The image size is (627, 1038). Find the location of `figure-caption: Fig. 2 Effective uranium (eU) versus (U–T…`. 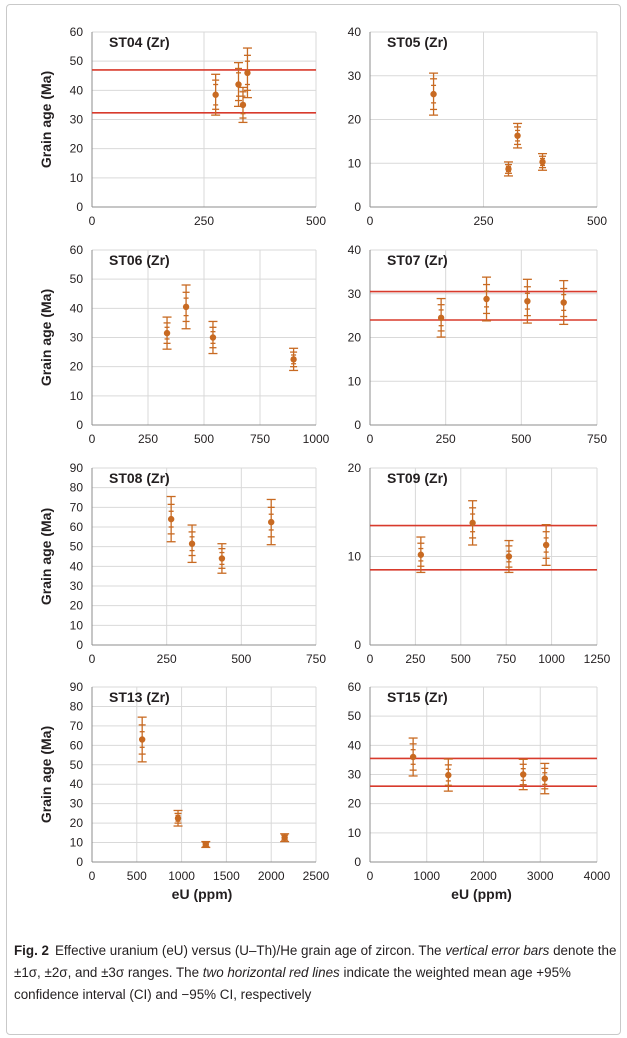

figure-caption: Fig. 2 Effective uranium (eU) versus (U–T… is located at coordinates (316, 973).